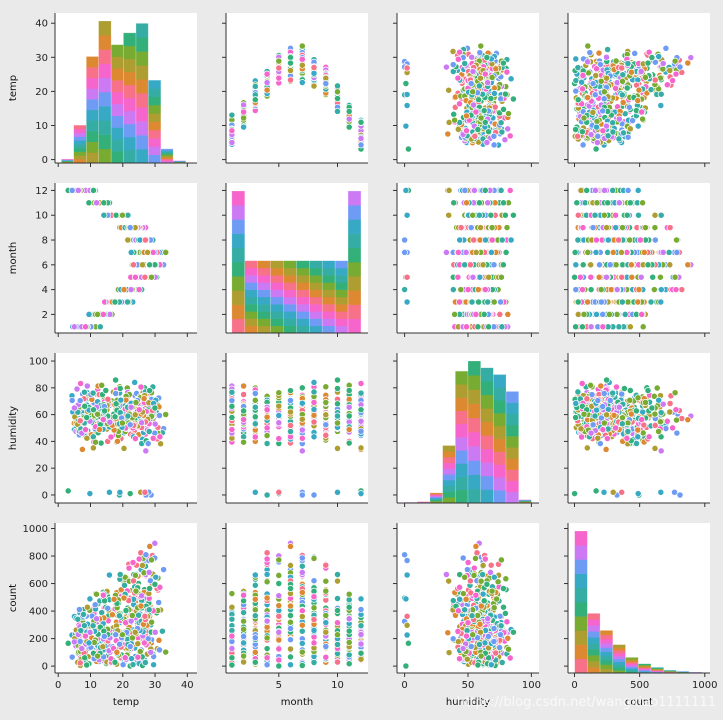  I want to click on y-axis-label-temp: temp, so click(13, 88).